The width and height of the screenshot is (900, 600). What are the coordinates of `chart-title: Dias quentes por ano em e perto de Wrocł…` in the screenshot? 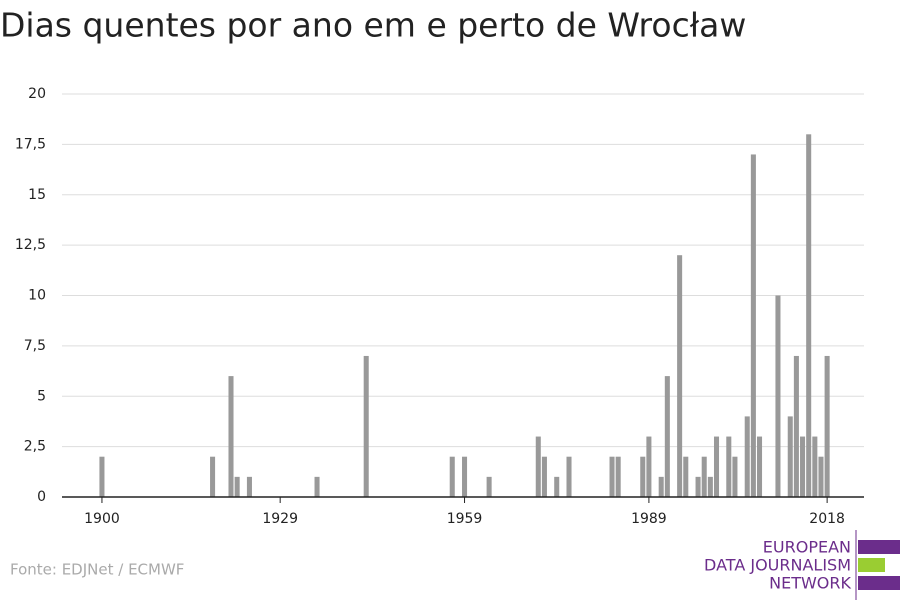 It's located at (373, 25).